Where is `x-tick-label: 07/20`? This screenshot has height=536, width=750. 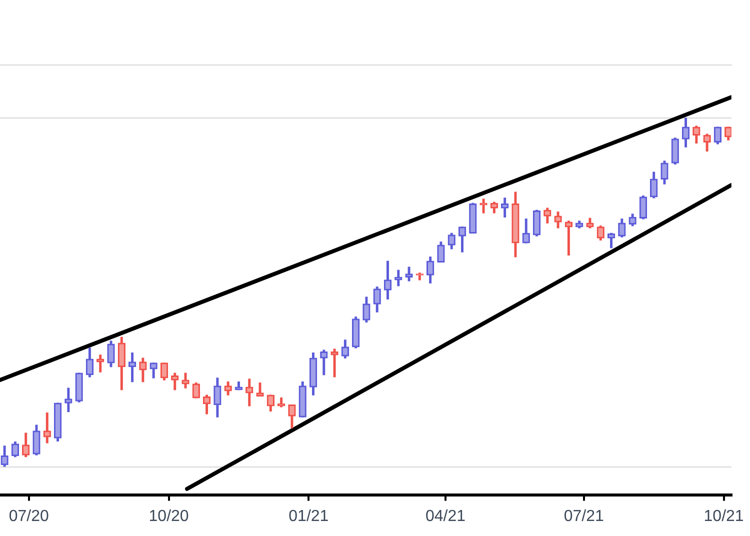 x-tick-label: 07/20 is located at coordinates (29, 516).